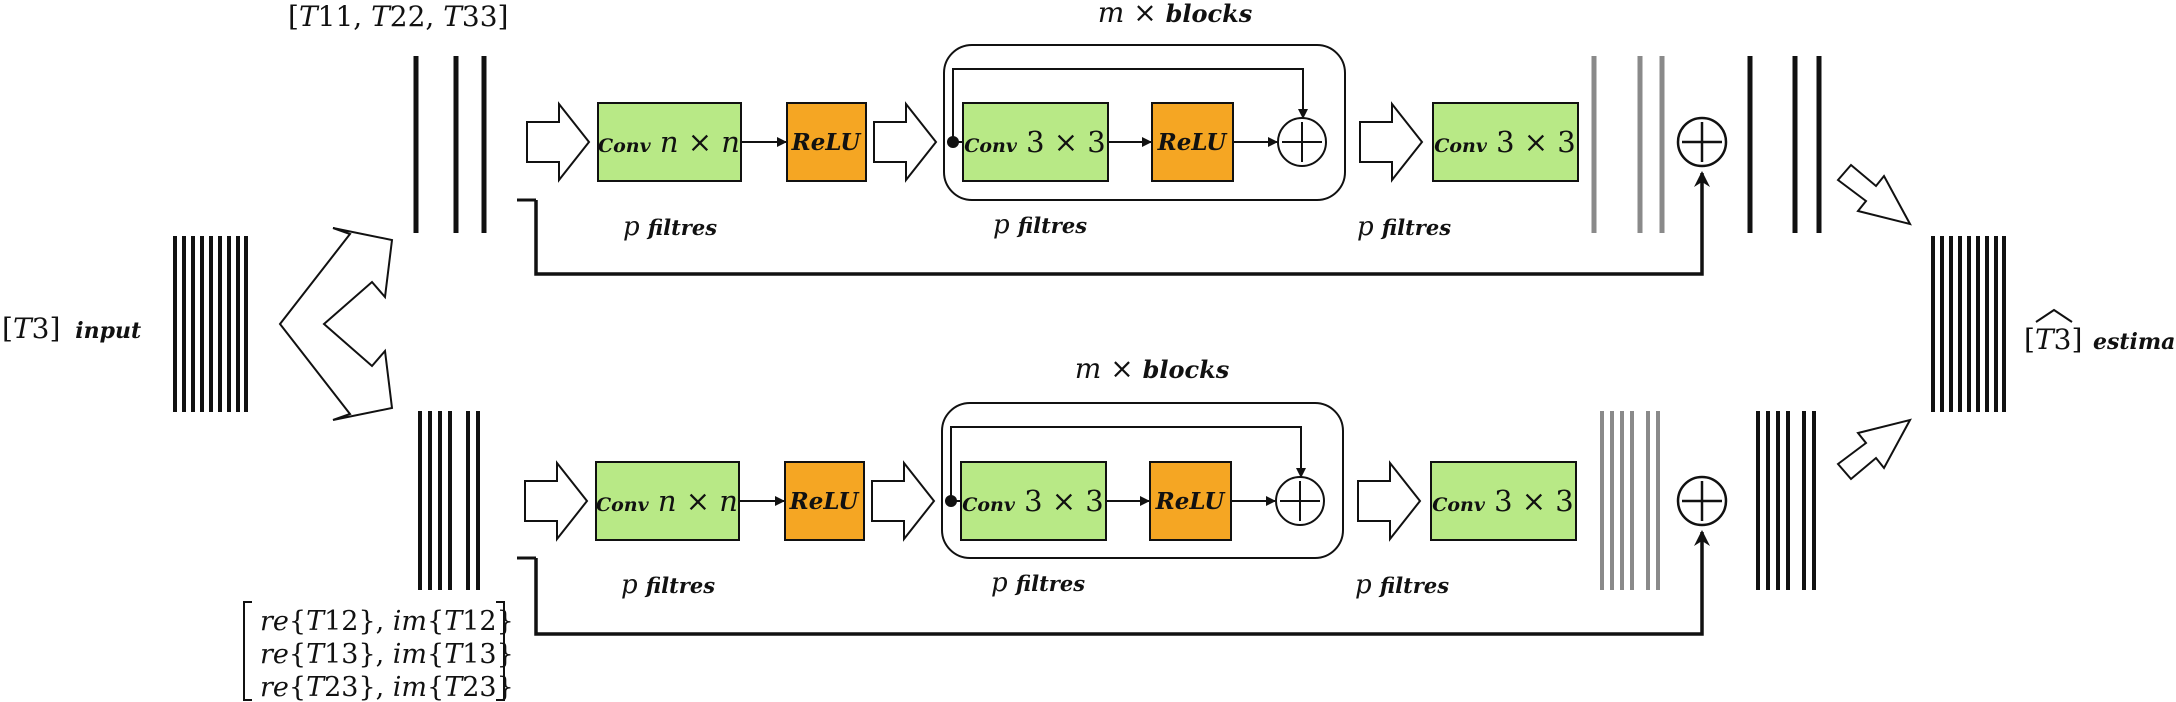 Image resolution: width=2176 pixels, height=702 pixels. What do you see at coordinates (387, 654) in the screenshot?
I see `matrix-row-2: re{T13}, im{T13}` at bounding box center [387, 654].